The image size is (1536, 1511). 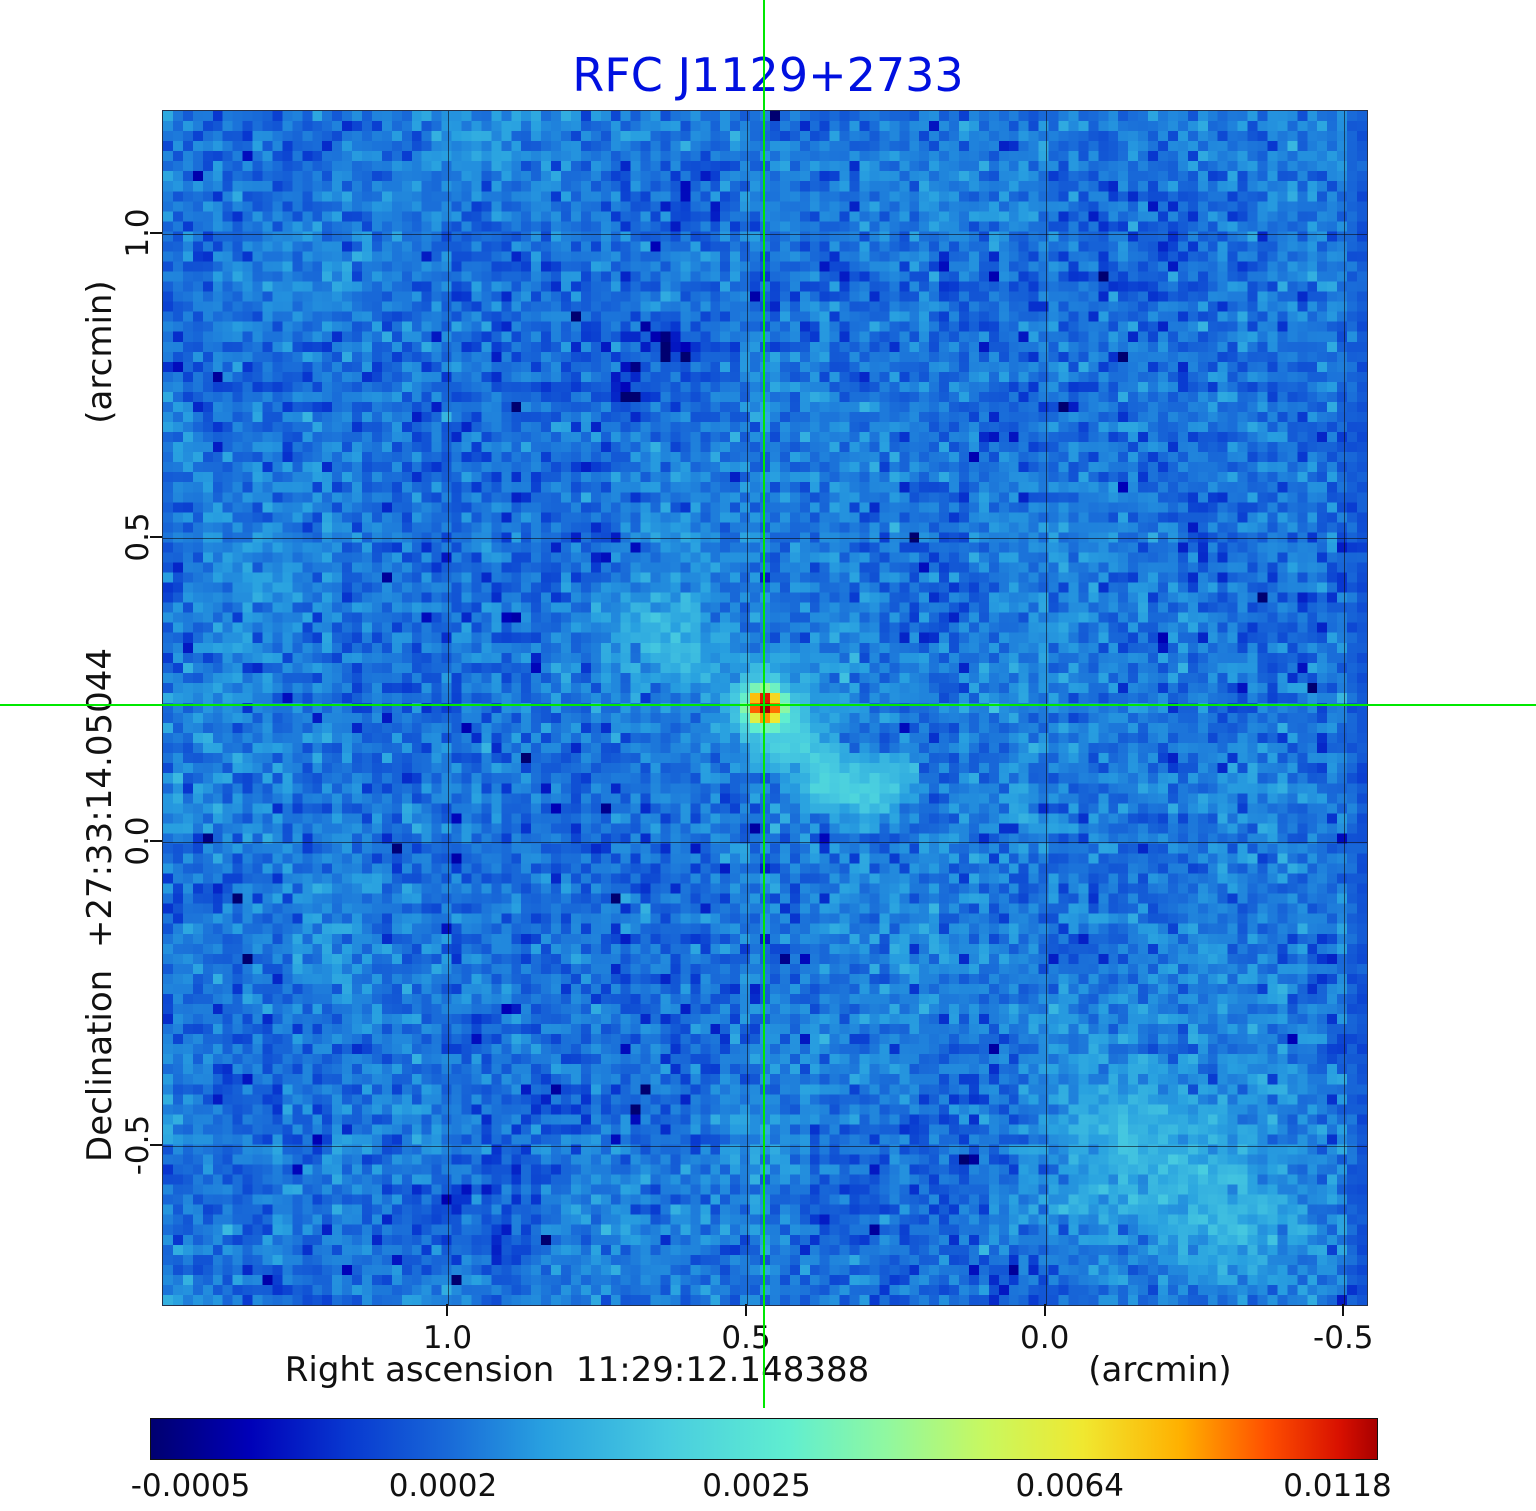 What do you see at coordinates (100, 352) in the screenshot?
I see `y-axis-unit: (arcmin)` at bounding box center [100, 352].